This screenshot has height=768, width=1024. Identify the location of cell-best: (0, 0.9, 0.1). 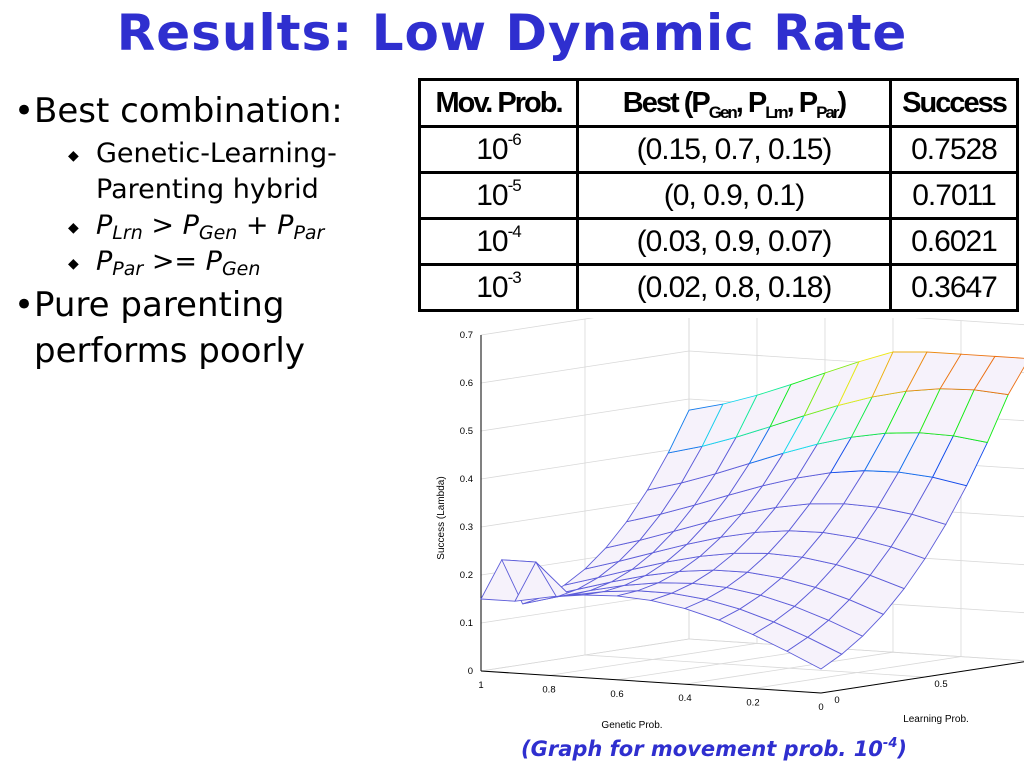
(734, 195).